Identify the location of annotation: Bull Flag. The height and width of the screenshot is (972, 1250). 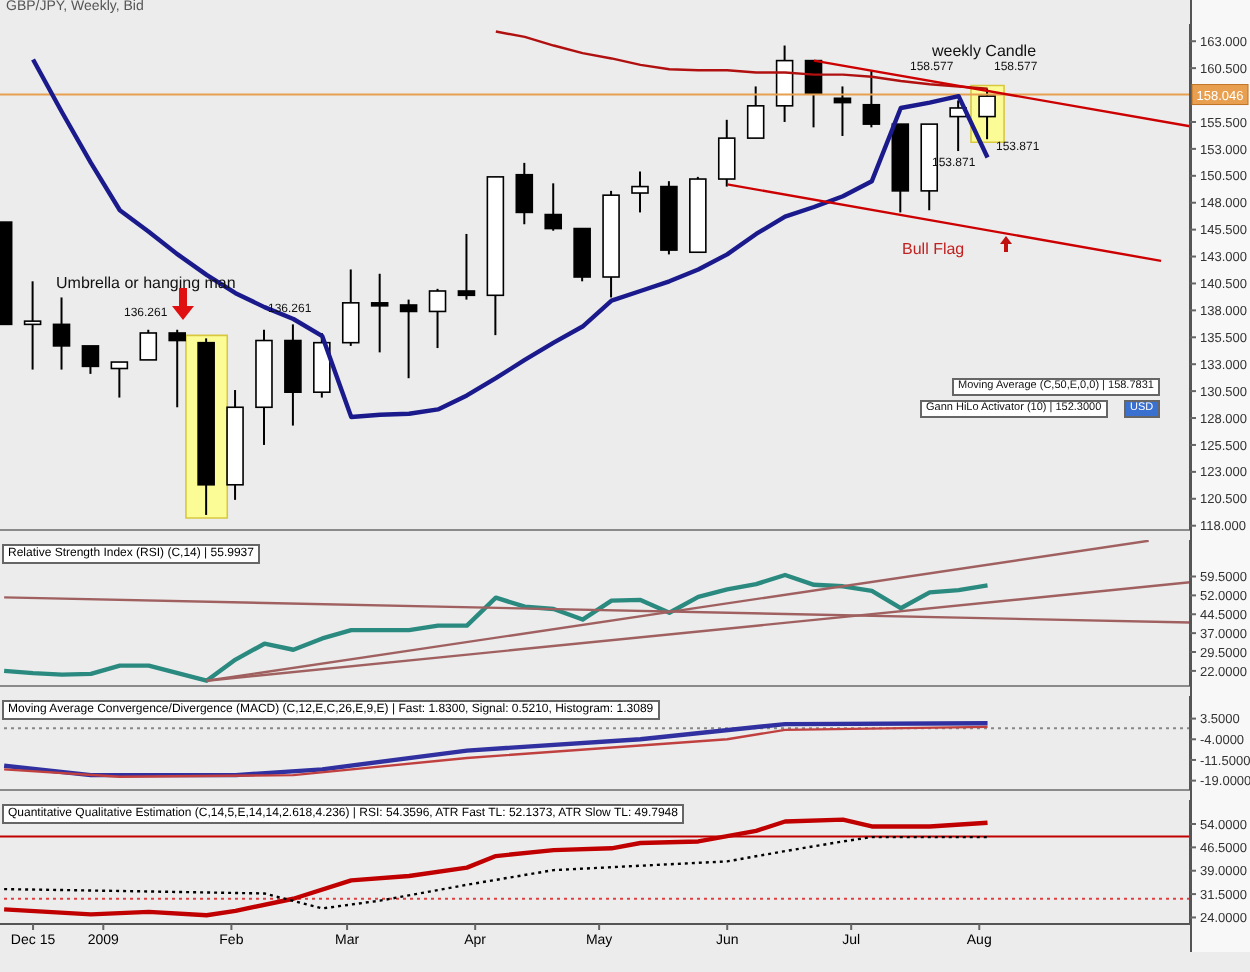
(933, 249).